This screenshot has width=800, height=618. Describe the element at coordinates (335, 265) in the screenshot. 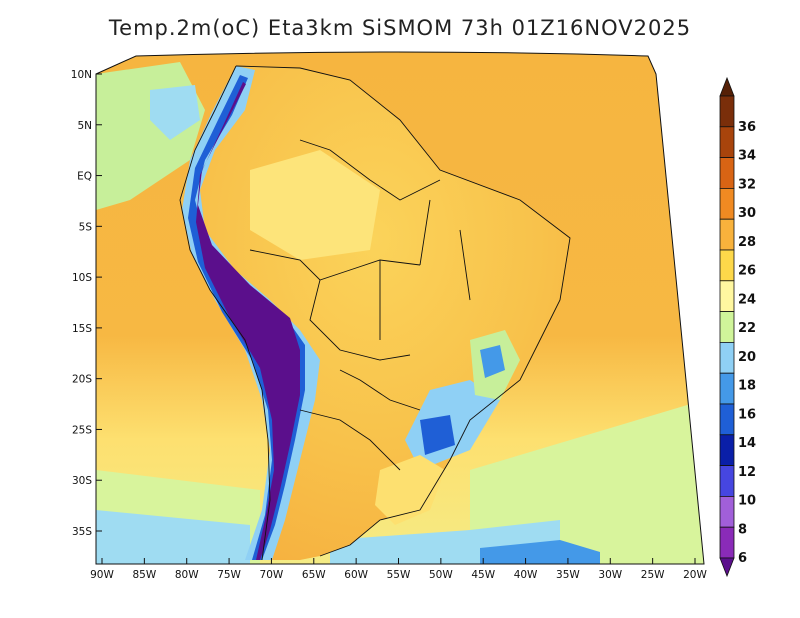

I see `border-peru-brazil` at that location.